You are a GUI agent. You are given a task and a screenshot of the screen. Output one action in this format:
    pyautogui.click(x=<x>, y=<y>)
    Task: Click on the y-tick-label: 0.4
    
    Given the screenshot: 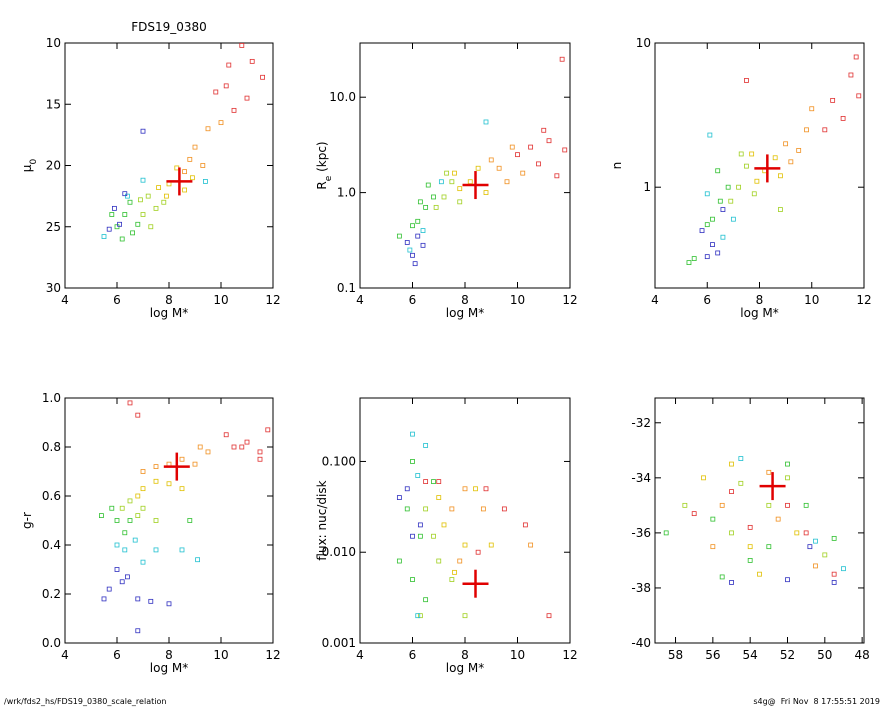 What is the action you would take?
    pyautogui.click(x=51, y=545)
    